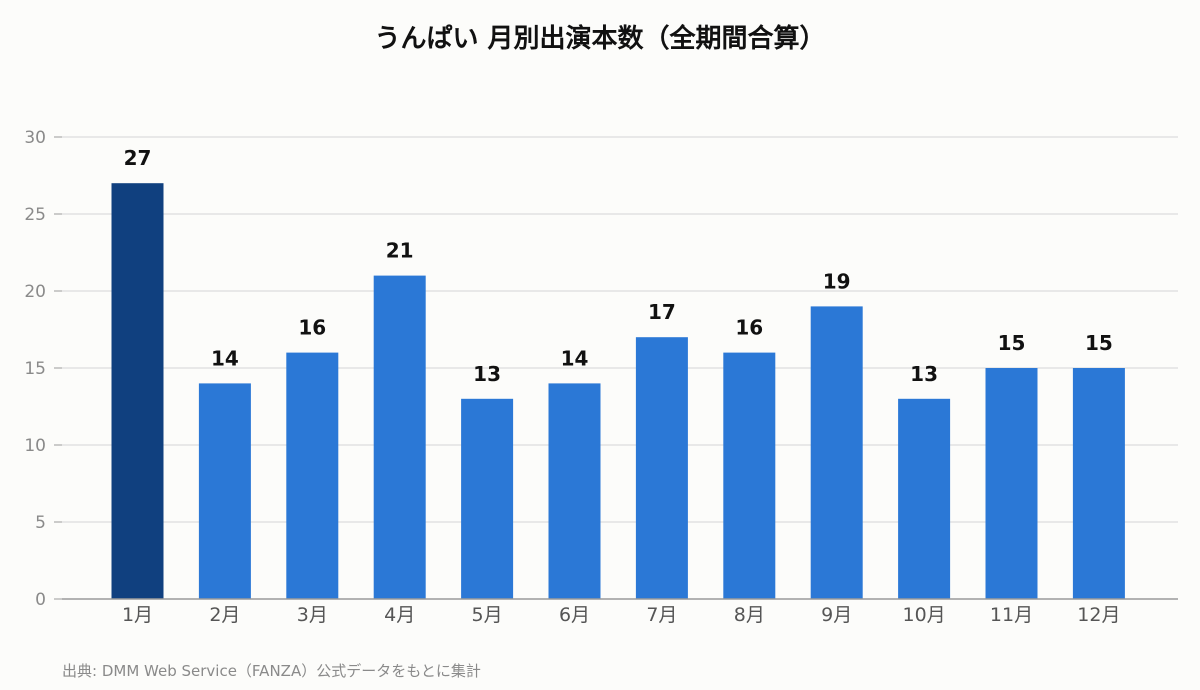 This screenshot has width=1200, height=690. What do you see at coordinates (40, 523) in the screenshot?
I see `y-tick-label: 5` at bounding box center [40, 523].